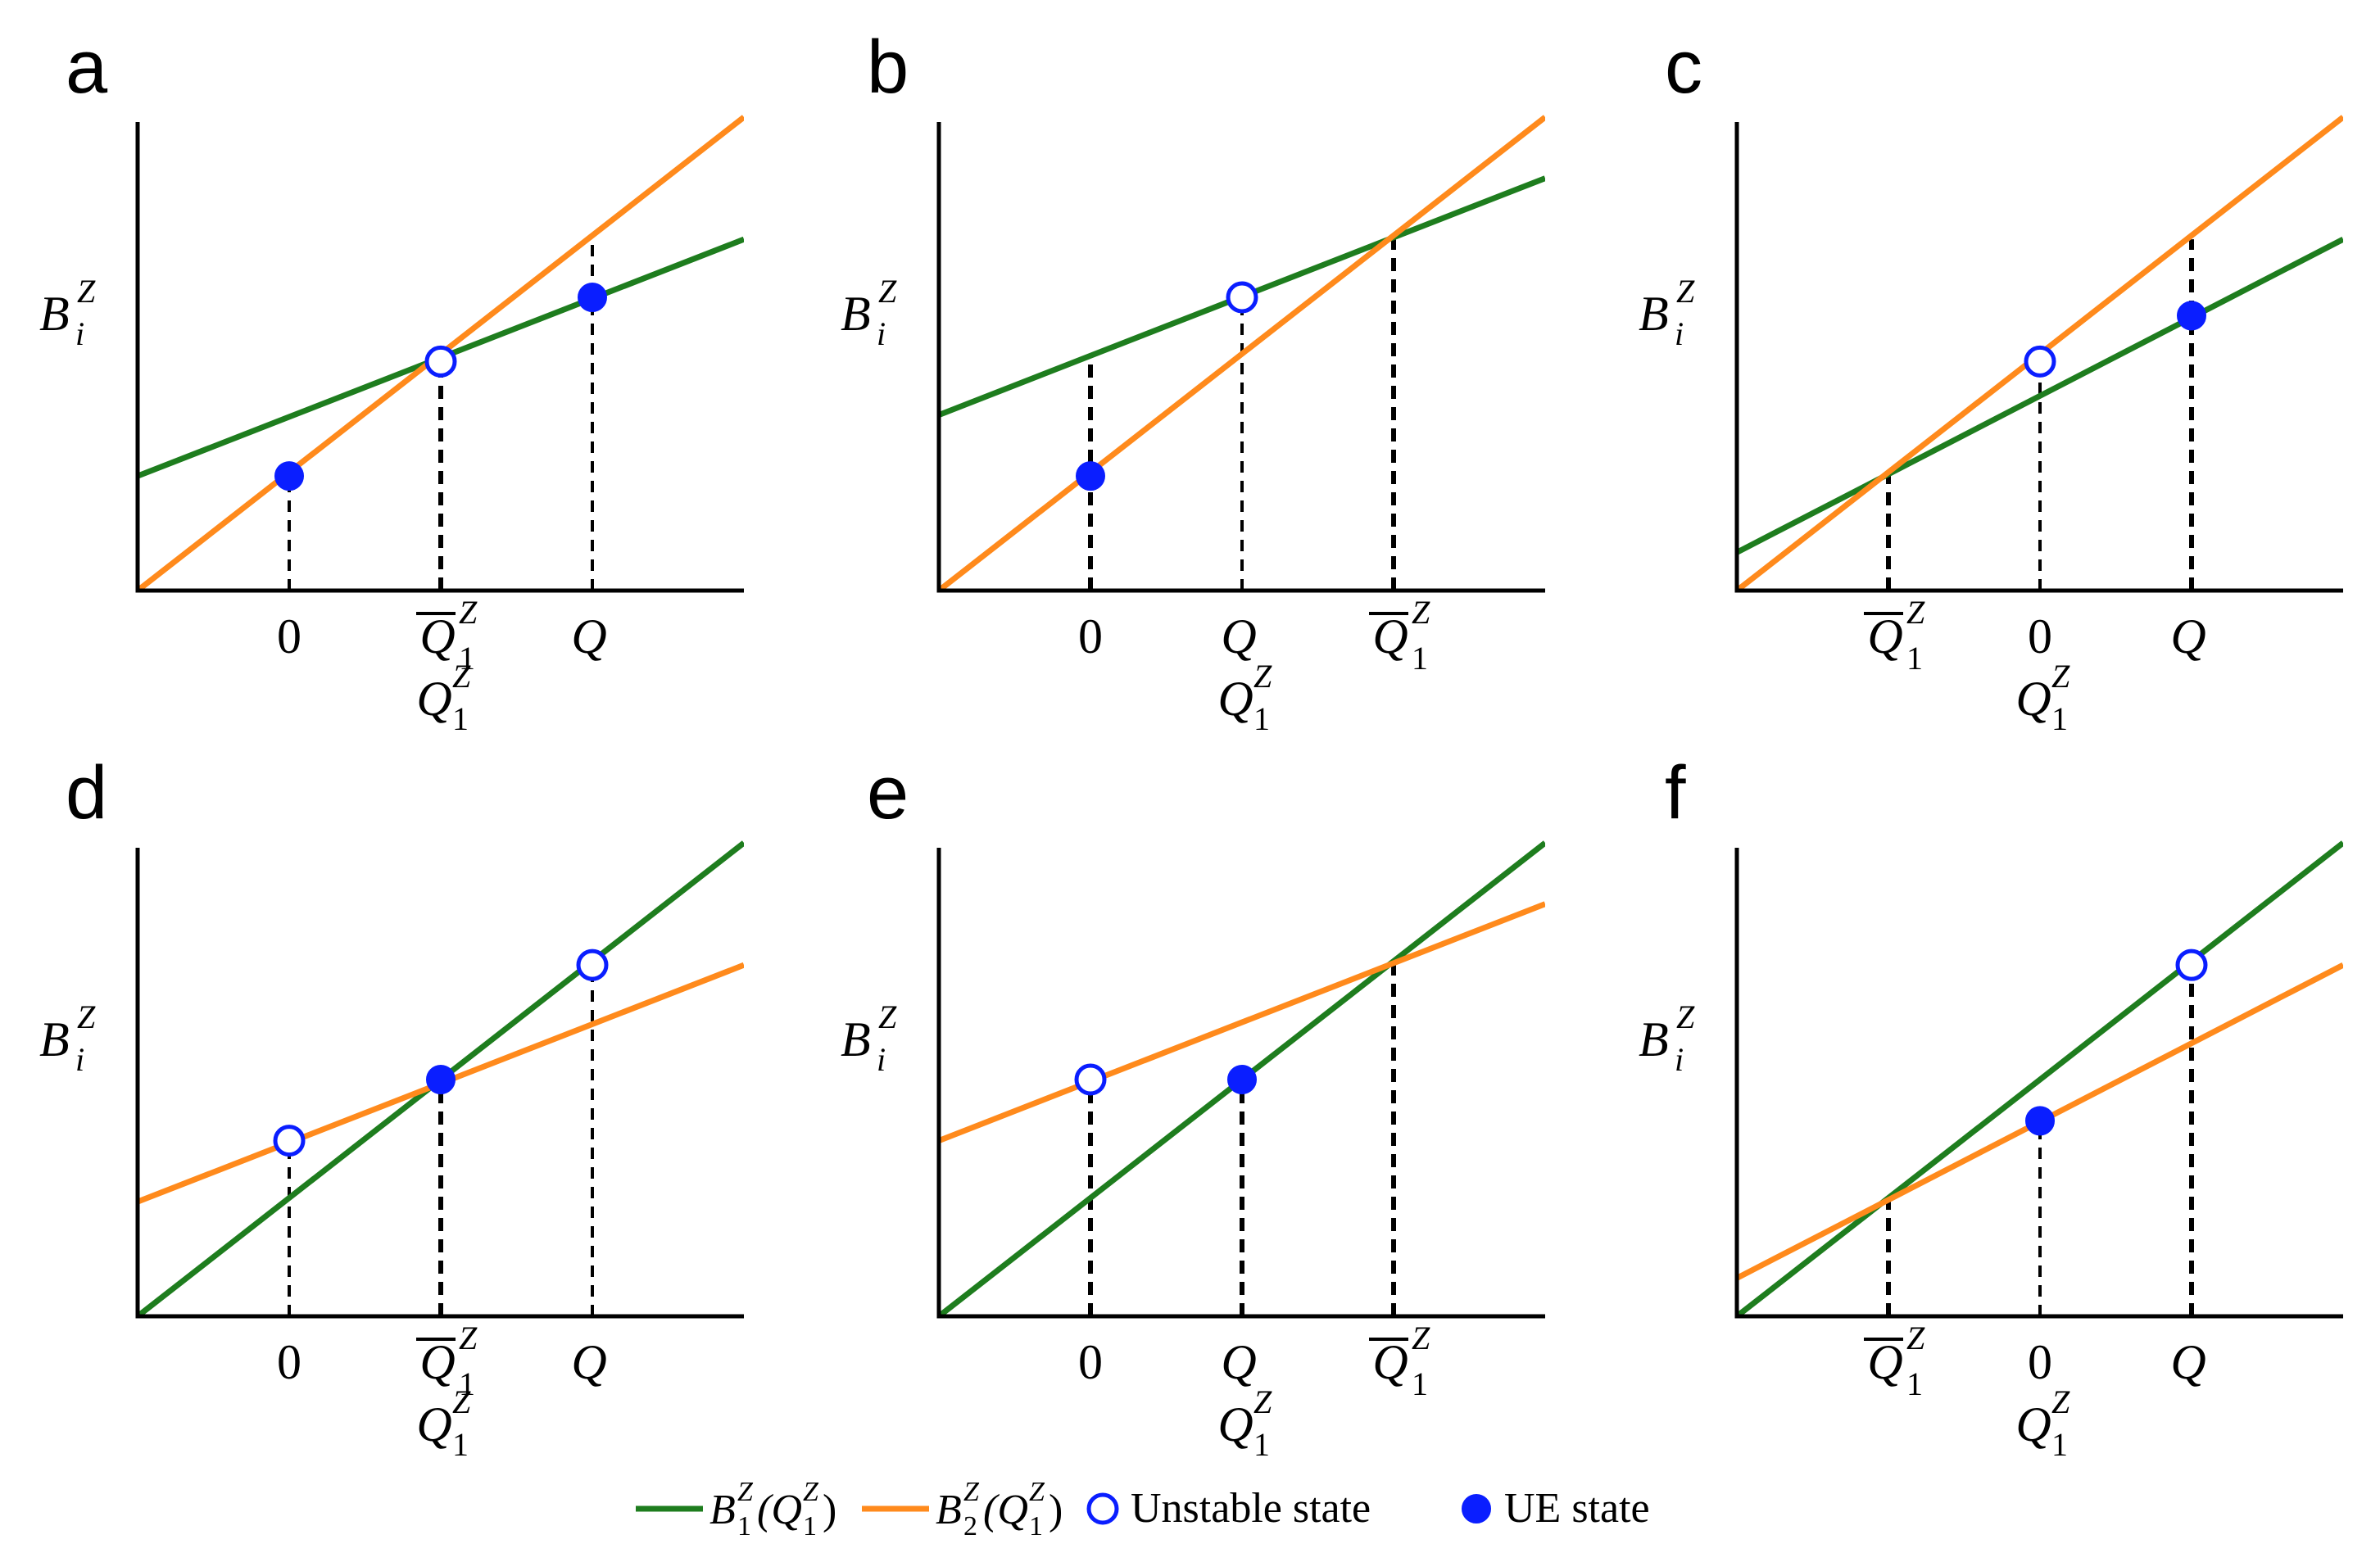  What do you see at coordinates (2187, 1362) in the screenshot?
I see `tick-label-f-2: Q` at bounding box center [2187, 1362].